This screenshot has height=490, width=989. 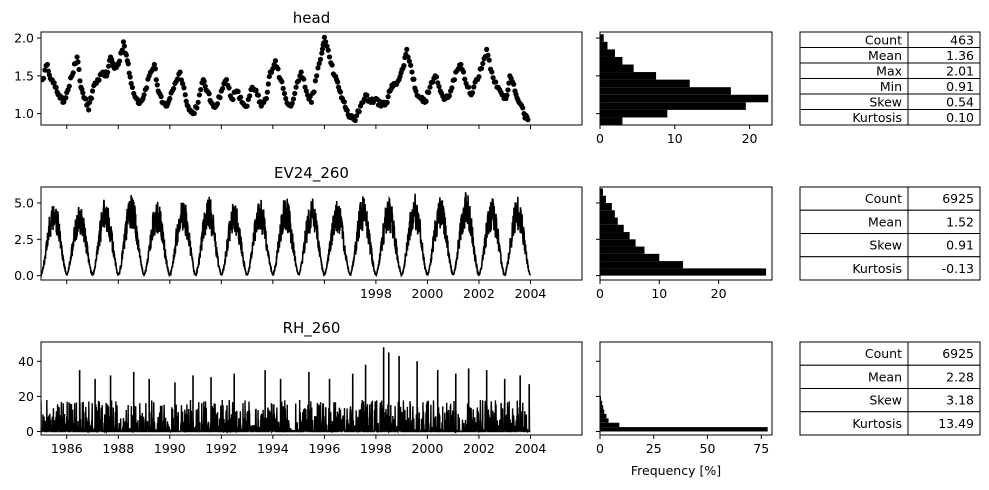 What do you see at coordinates (600, 448) in the screenshot?
I see `histogram-x-tick-label: 0` at bounding box center [600, 448].